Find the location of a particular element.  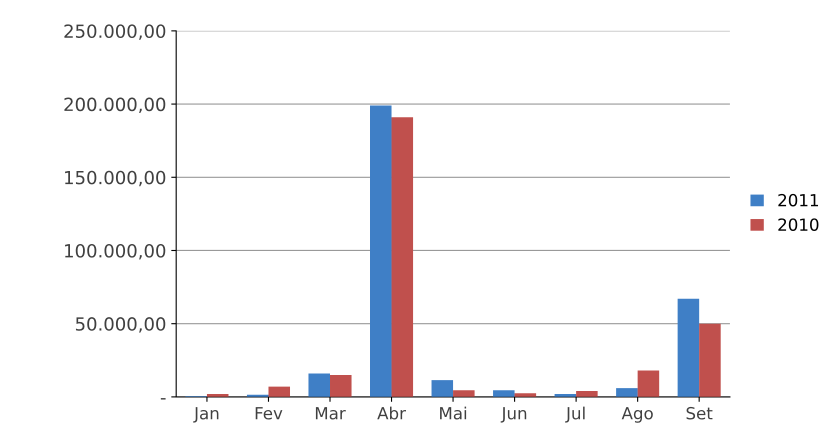

y-tick-label: 200.000,00 is located at coordinates (115, 106).